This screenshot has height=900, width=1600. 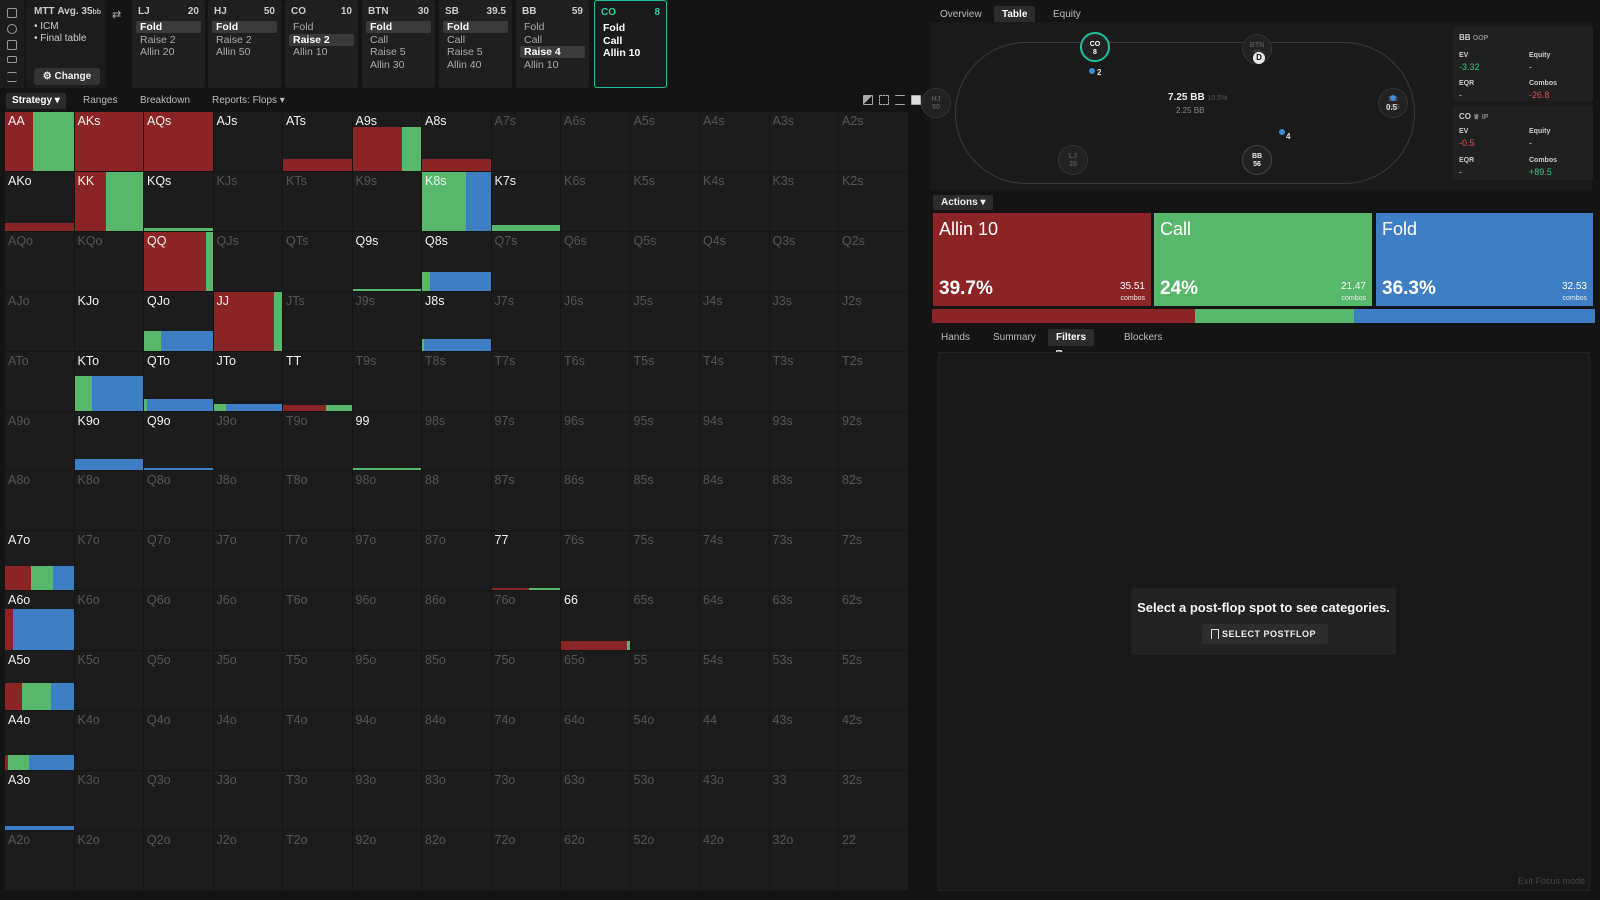 I want to click on position-card-btn: BTN 30 Fold Call Raise 5 Allin 30, so click(x=398, y=44).